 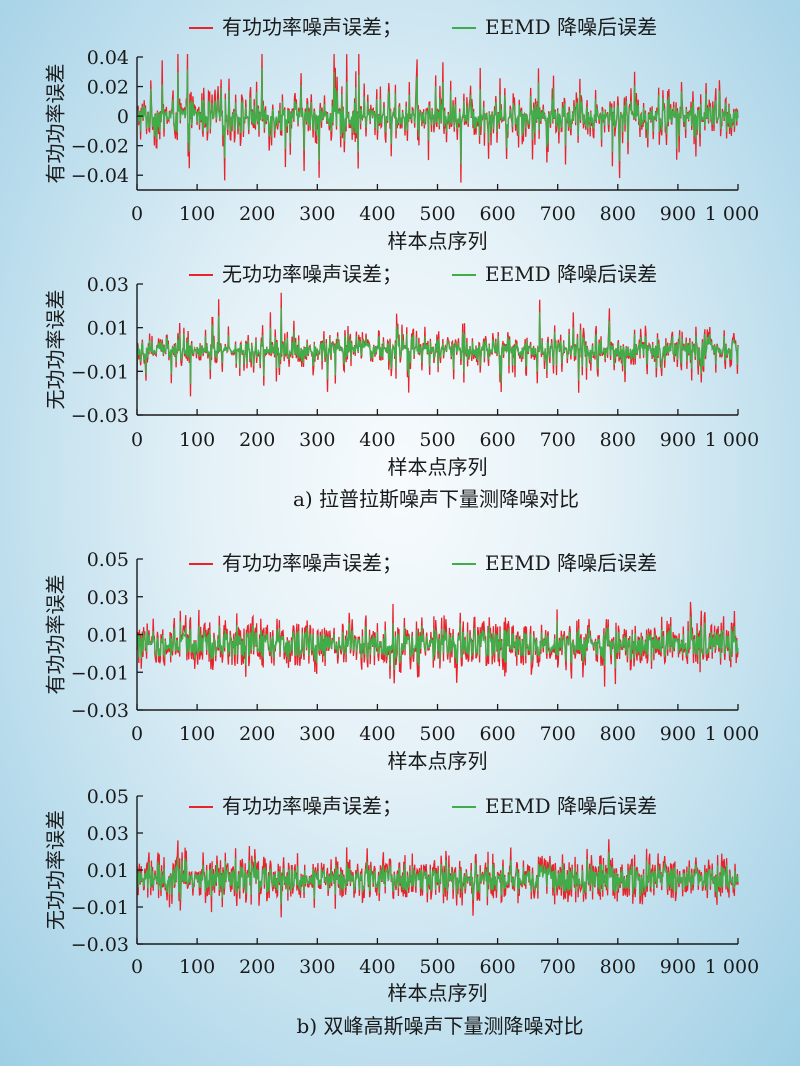 I want to click on legend: 无功功率噪声误差； EEMD 降噪后误差, so click(x=423, y=274).